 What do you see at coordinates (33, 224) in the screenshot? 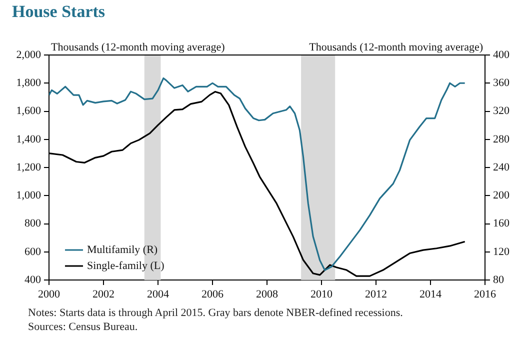
I see `y-tick-label: 800` at bounding box center [33, 224].